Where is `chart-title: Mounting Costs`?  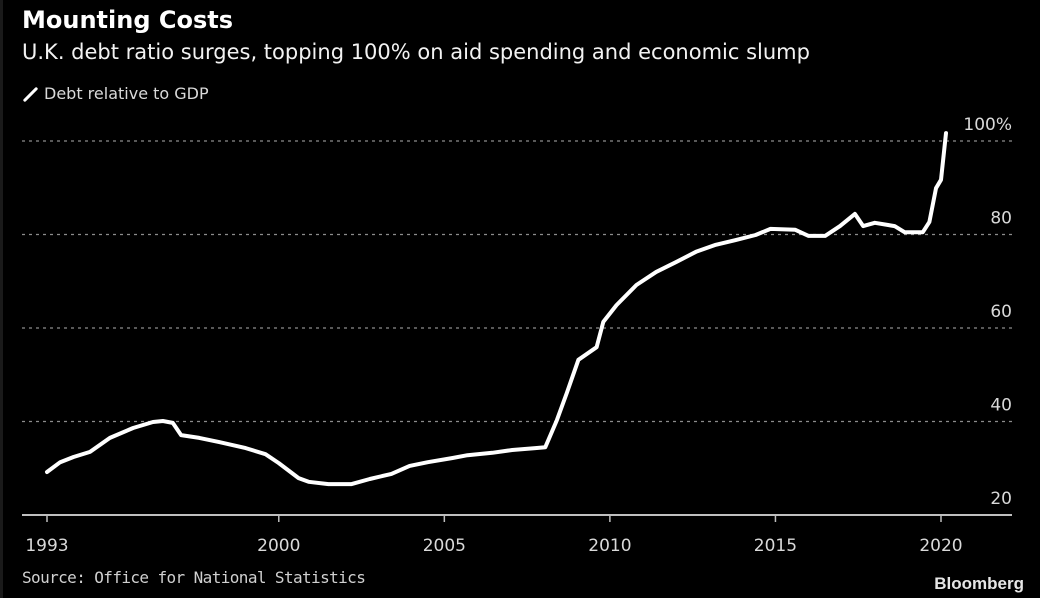
chart-title: Mounting Costs is located at coordinates (128, 20).